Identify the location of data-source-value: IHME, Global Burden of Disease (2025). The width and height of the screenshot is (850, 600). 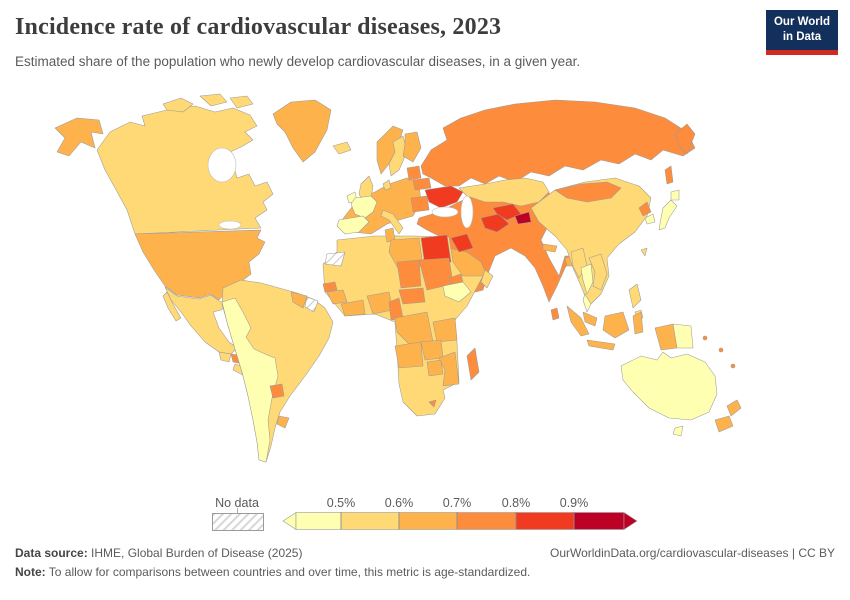
(195, 553).